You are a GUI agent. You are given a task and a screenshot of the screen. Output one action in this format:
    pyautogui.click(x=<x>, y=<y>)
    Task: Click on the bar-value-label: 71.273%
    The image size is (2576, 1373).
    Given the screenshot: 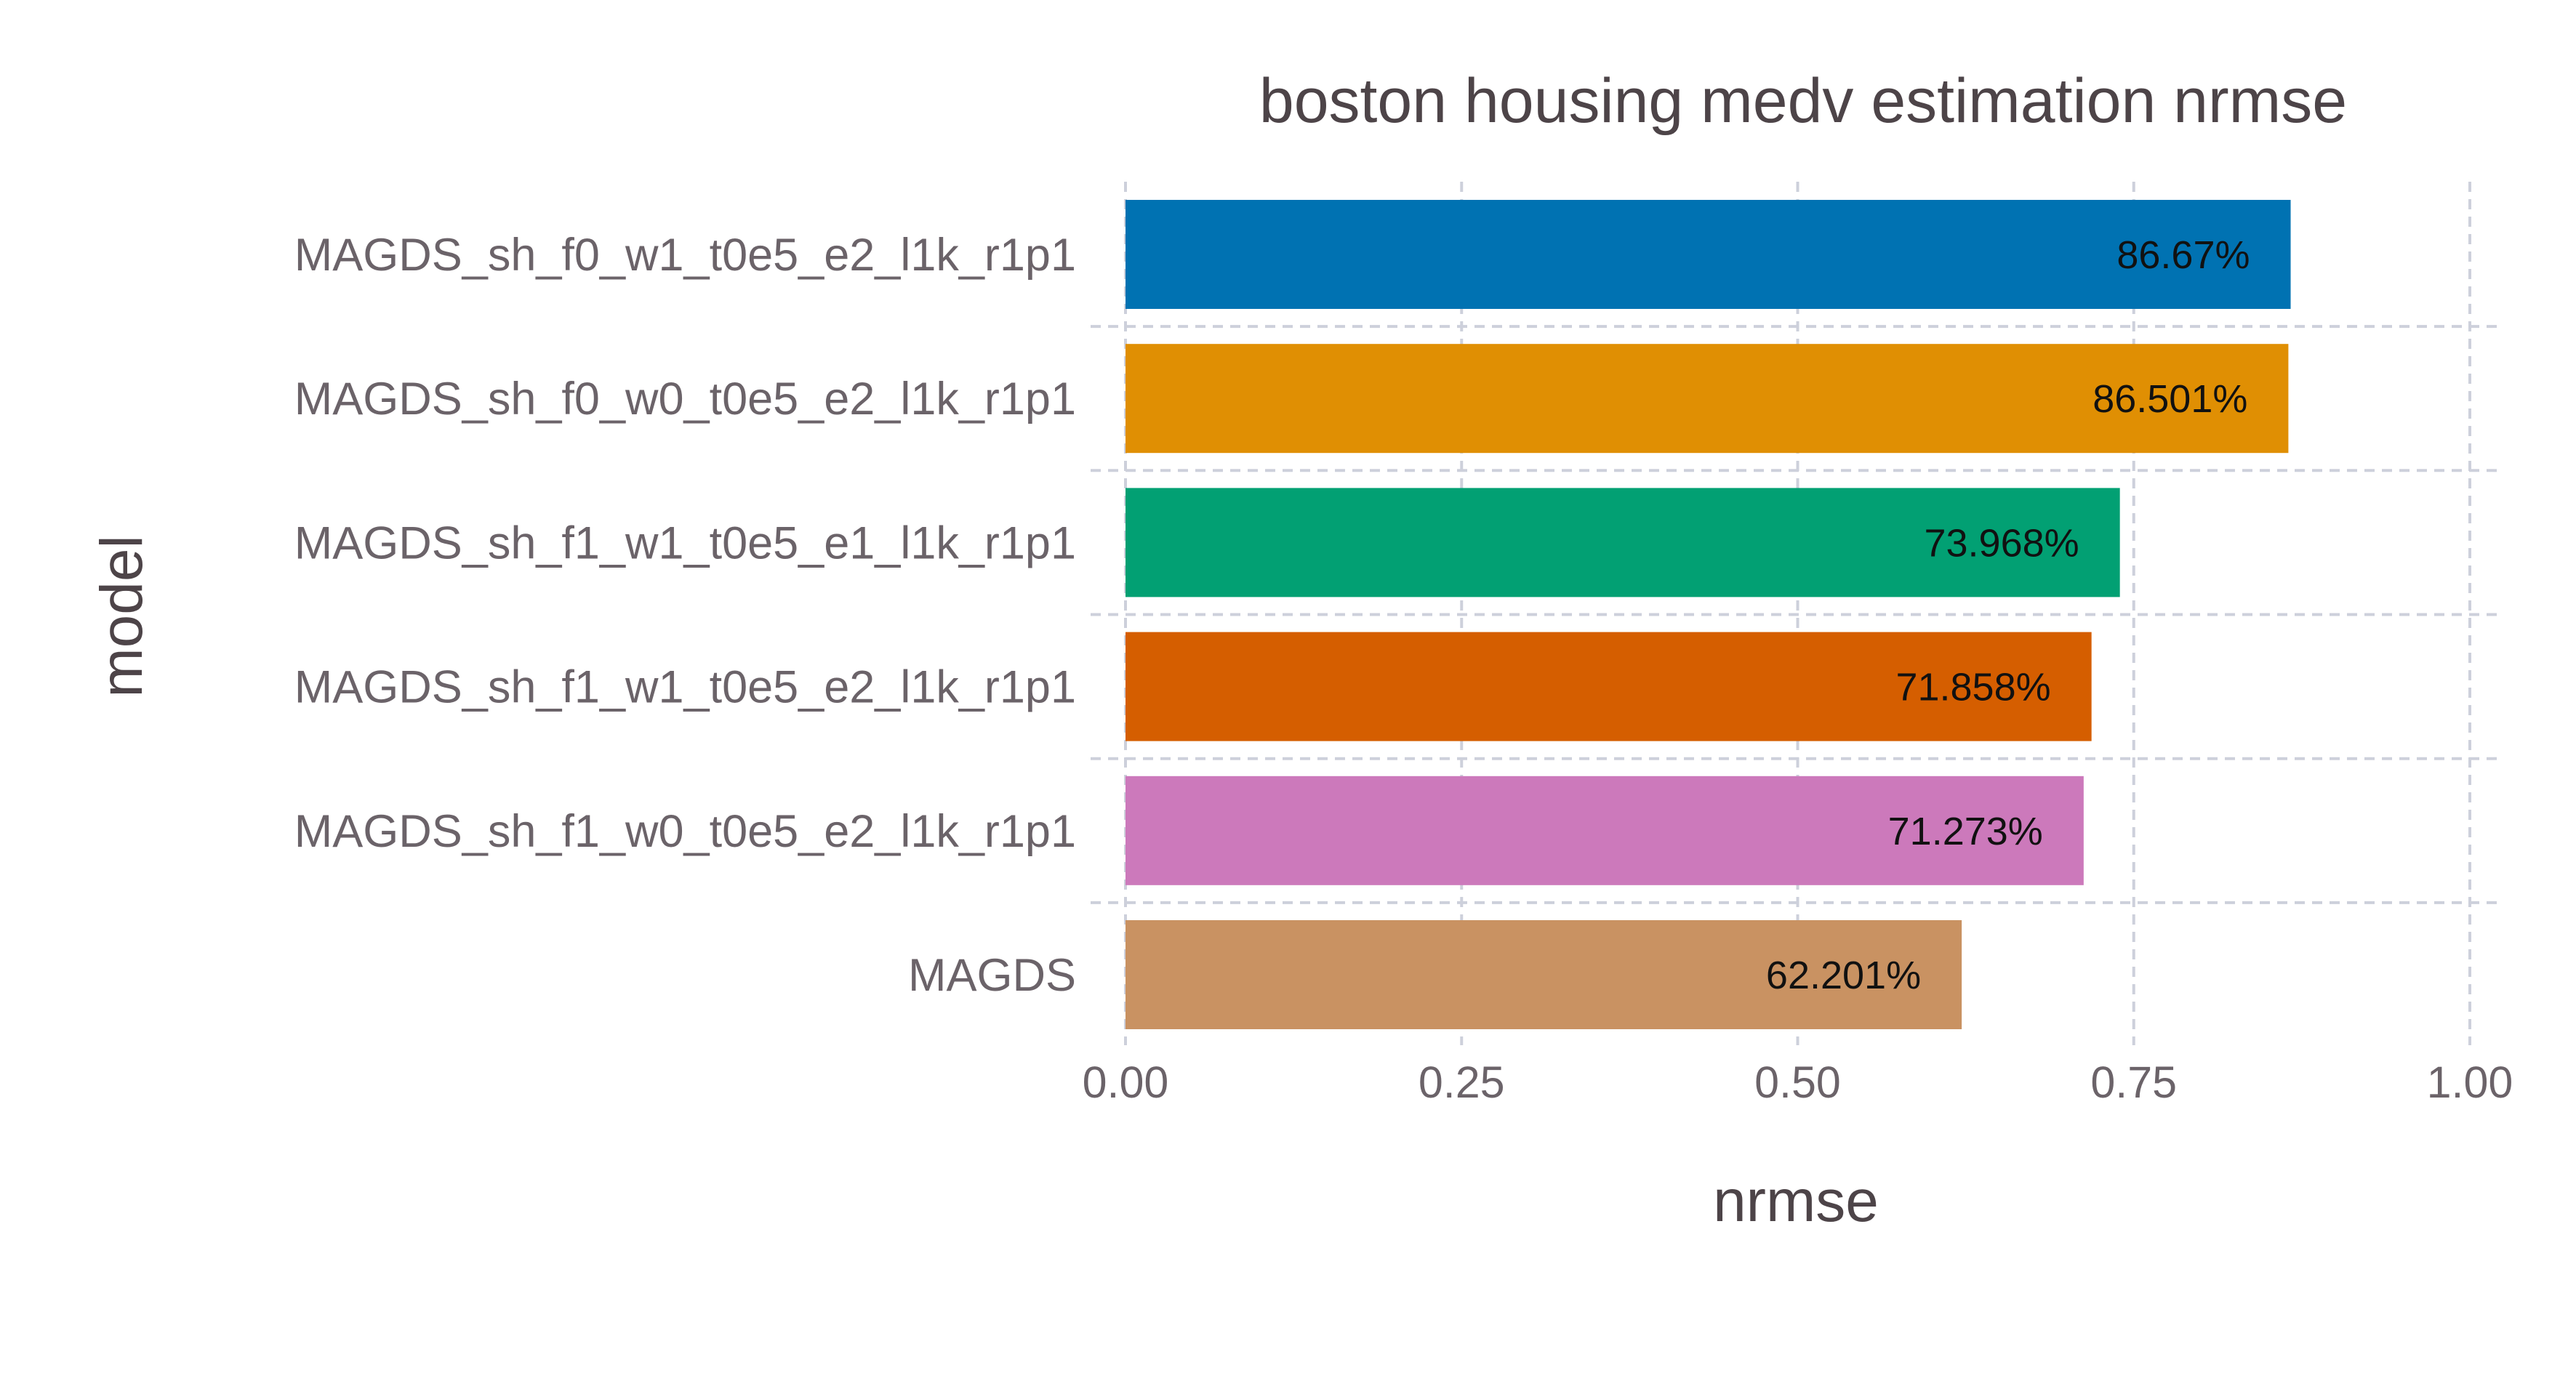 What is the action you would take?
    pyautogui.click(x=1966, y=831)
    